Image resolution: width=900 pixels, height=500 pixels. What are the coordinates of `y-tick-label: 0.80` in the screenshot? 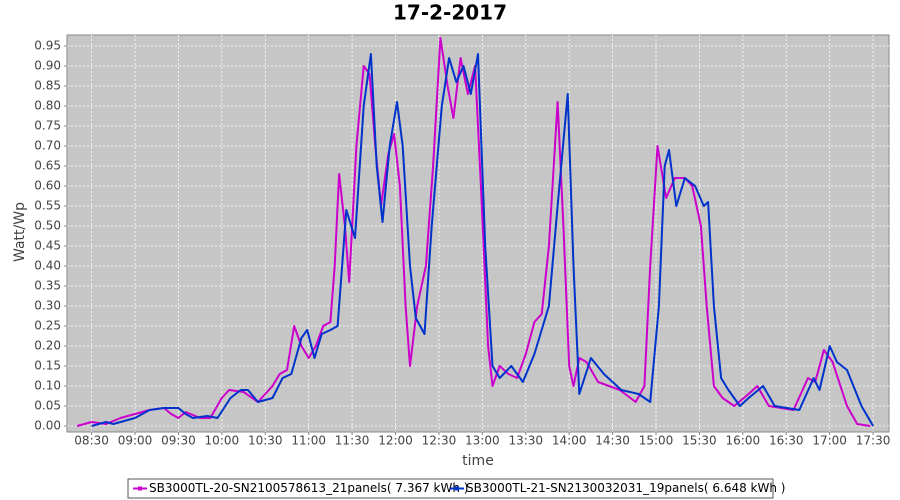 It's located at (47, 106).